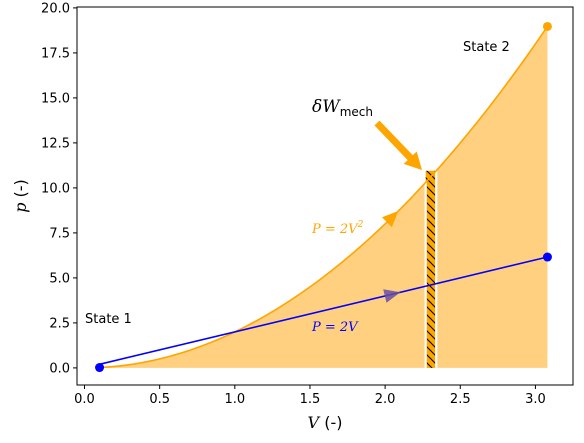 The image size is (584, 443). What do you see at coordinates (59, 233) in the screenshot?
I see `y-tick-label: 7.5` at bounding box center [59, 233].